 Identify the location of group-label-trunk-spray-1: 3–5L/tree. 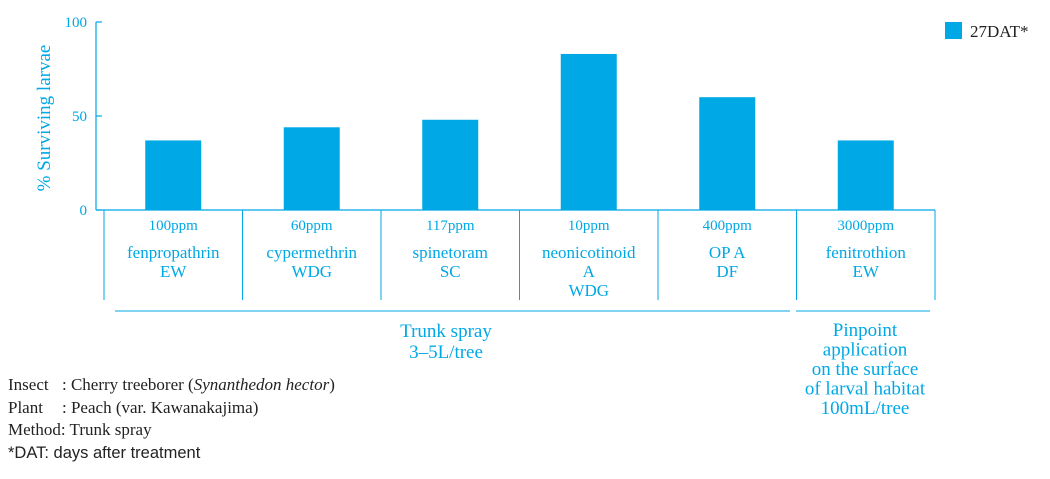
(446, 352).